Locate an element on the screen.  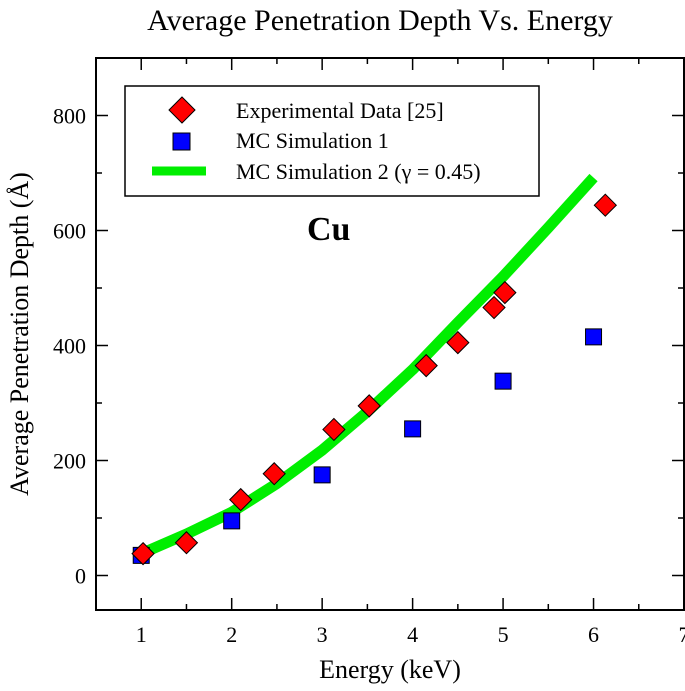
annotation-cu: Cu is located at coordinates (328, 229).